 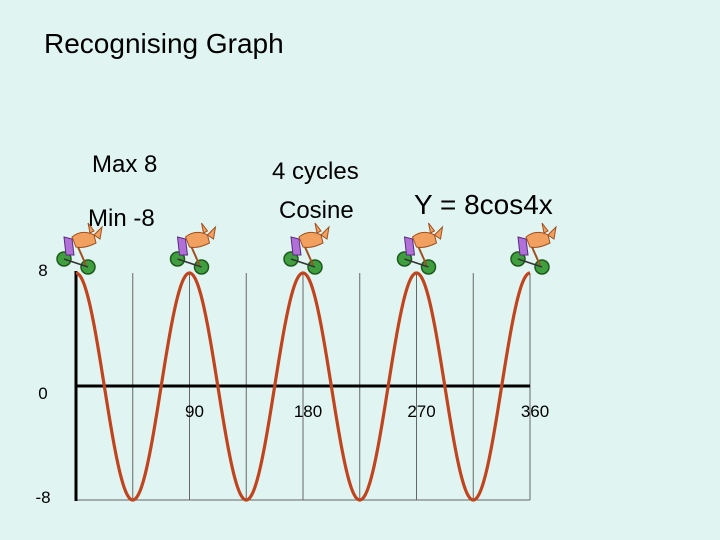 I want to click on x-tick-label: 180, so click(x=308, y=411).